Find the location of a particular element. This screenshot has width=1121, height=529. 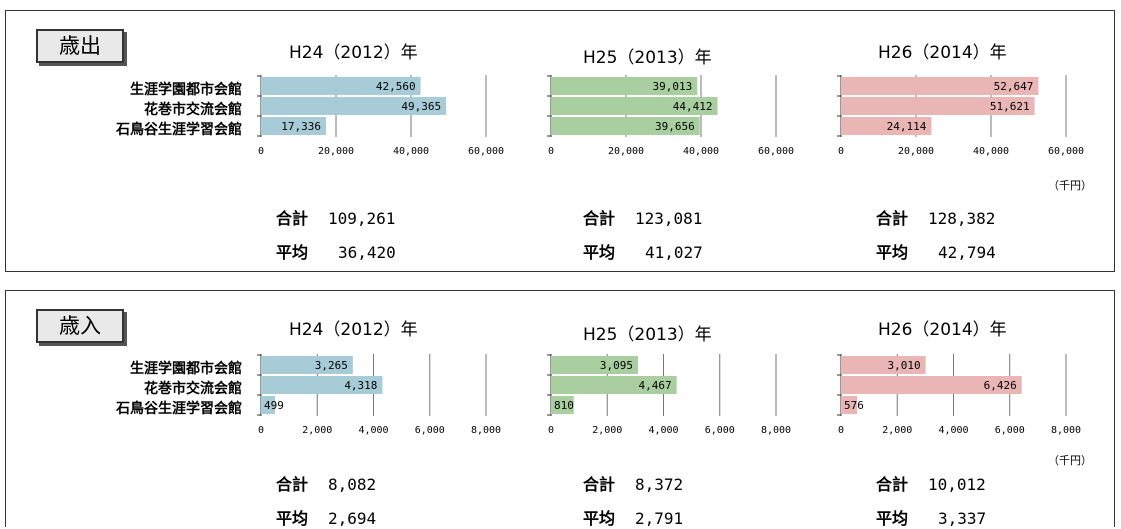

data-label: 39,013 is located at coordinates (673, 86).